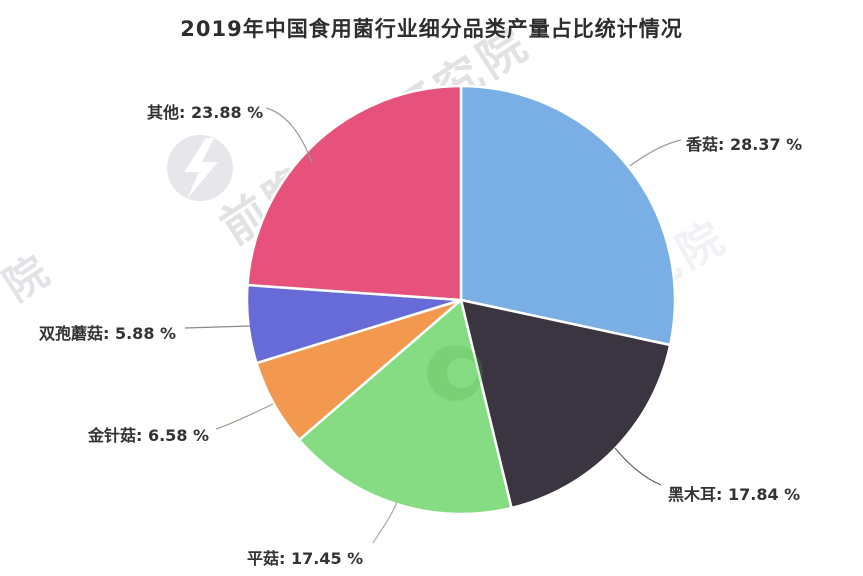 Image resolution: width=863 pixels, height=576 pixels. What do you see at coordinates (655, 153) in the screenshot?
I see `leader-line-shiitake` at bounding box center [655, 153].